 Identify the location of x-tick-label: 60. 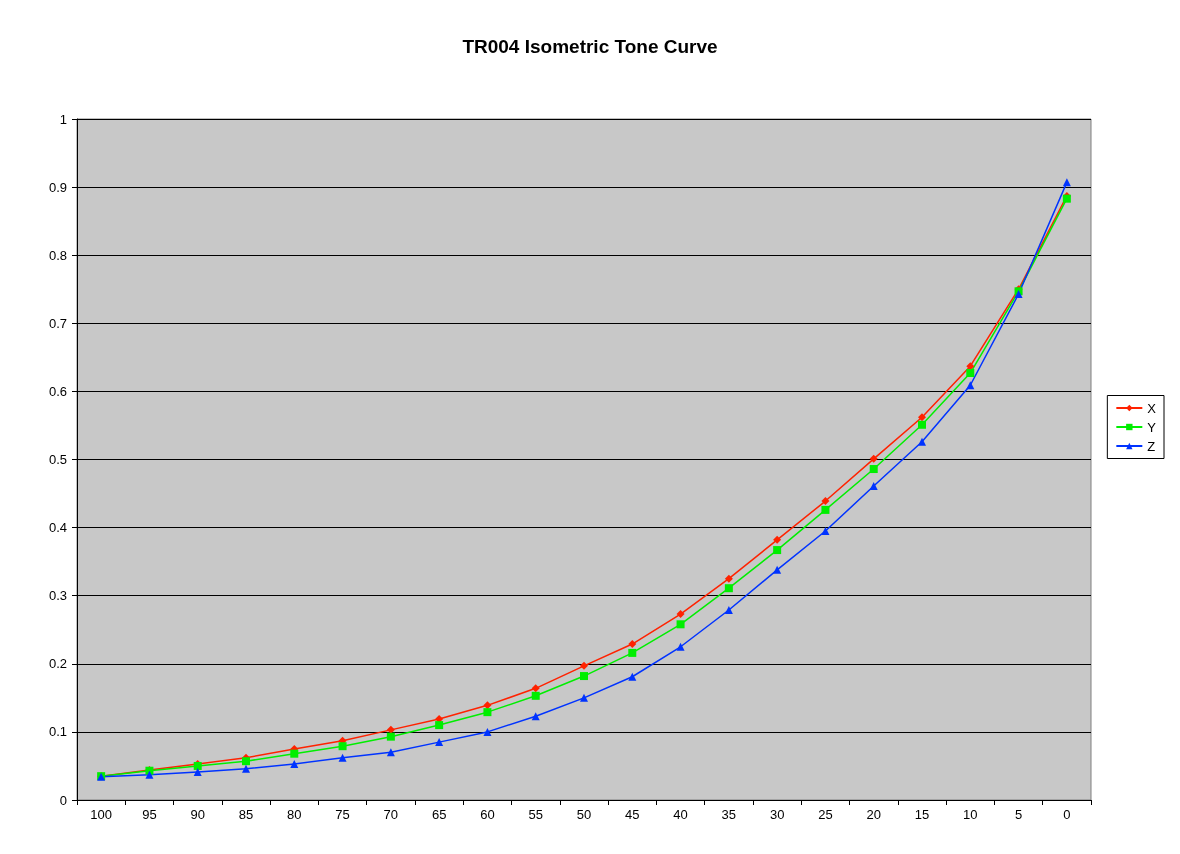
(487, 814).